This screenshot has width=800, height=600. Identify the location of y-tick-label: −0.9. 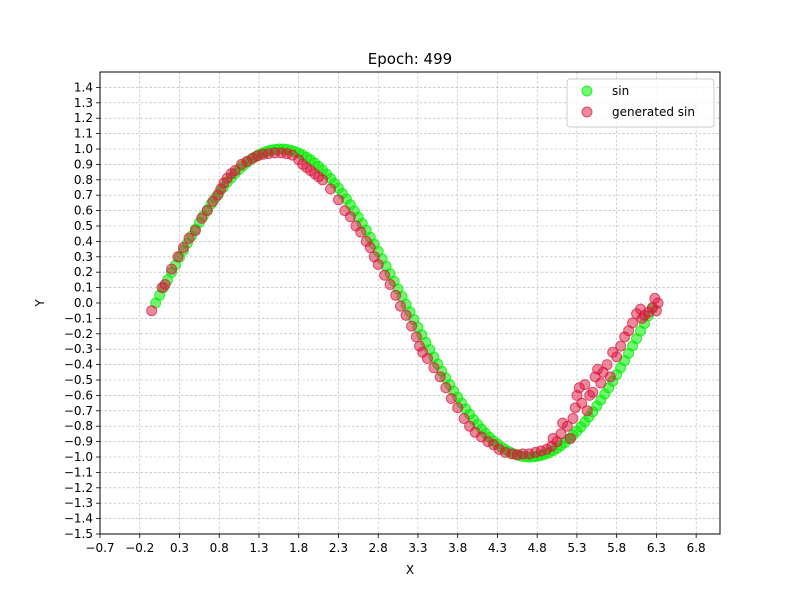
(78, 442).